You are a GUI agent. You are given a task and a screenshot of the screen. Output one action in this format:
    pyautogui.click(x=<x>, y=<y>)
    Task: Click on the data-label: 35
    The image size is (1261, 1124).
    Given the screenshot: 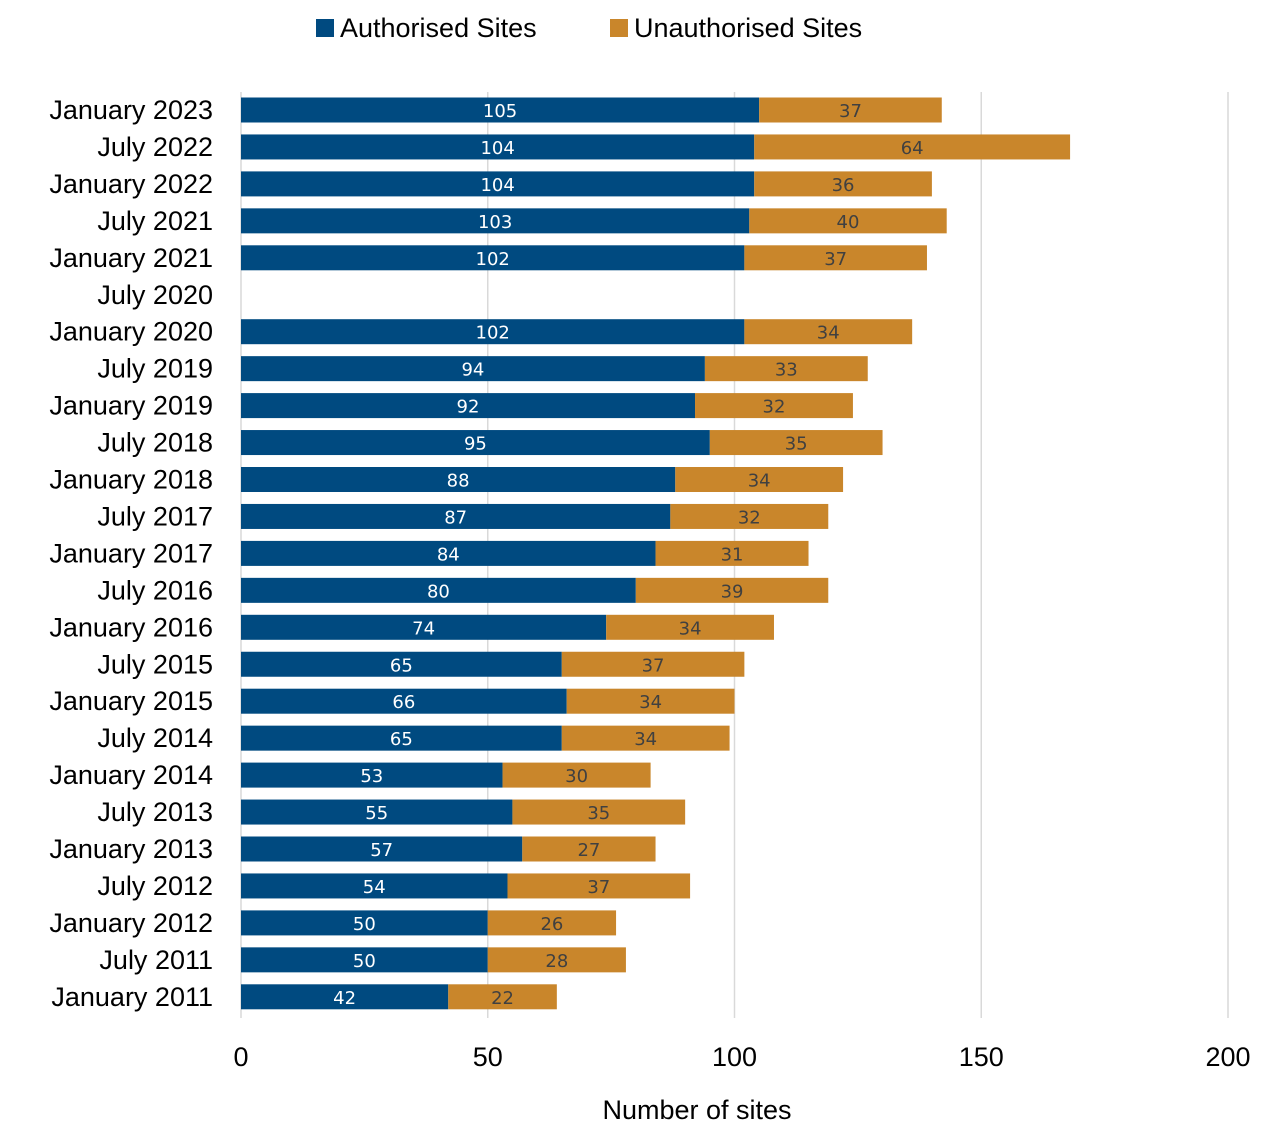 What is the action you would take?
    pyautogui.click(x=598, y=813)
    